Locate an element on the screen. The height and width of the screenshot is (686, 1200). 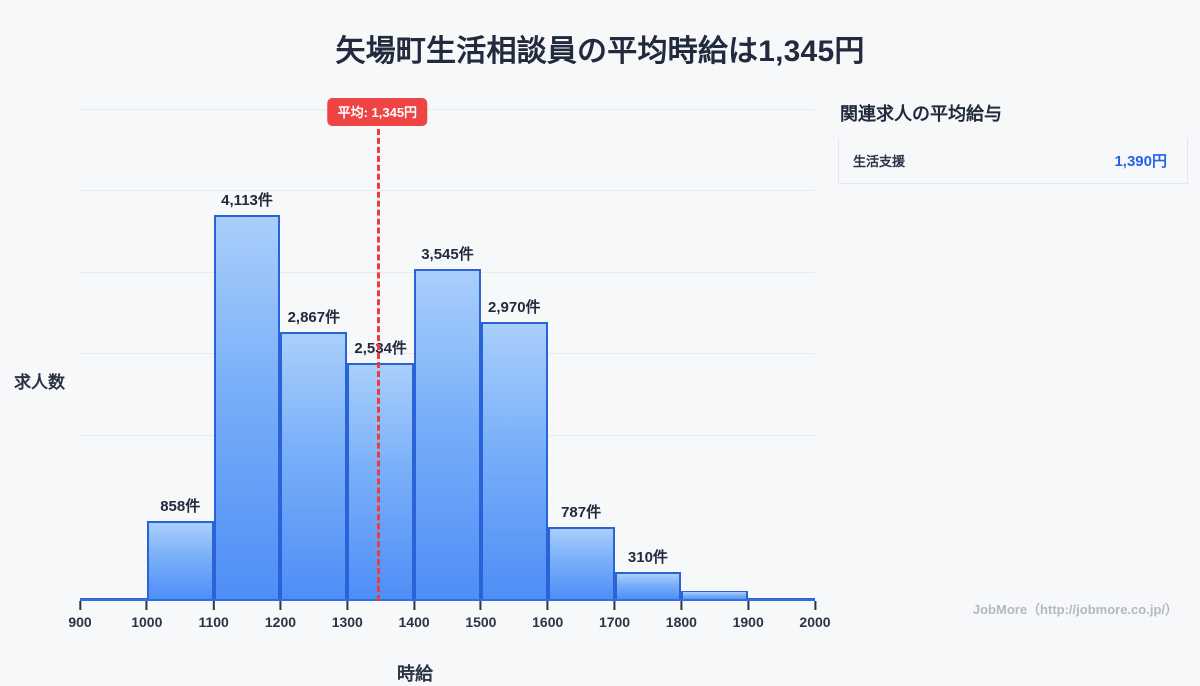
bar-slot: 3,545件 is located at coordinates (447, 390).